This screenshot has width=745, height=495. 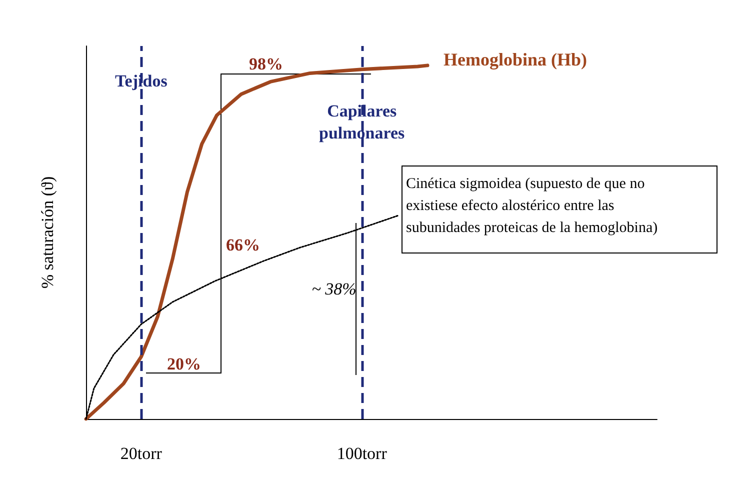 I want to click on x-tick-label: 100torr, so click(x=362, y=453).